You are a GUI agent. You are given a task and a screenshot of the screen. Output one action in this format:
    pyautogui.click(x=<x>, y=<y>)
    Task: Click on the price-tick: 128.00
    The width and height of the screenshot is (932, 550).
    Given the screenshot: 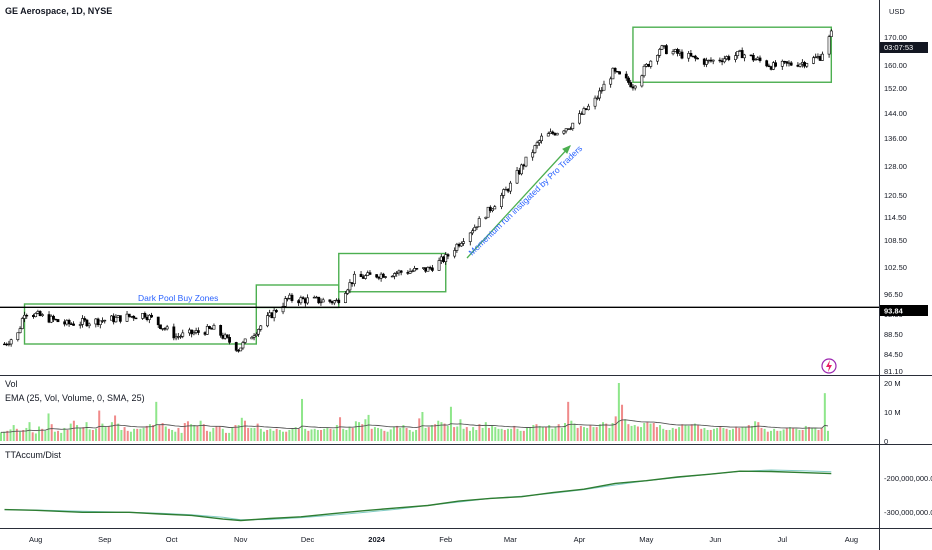 What is the action you would take?
    pyautogui.click(x=895, y=166)
    